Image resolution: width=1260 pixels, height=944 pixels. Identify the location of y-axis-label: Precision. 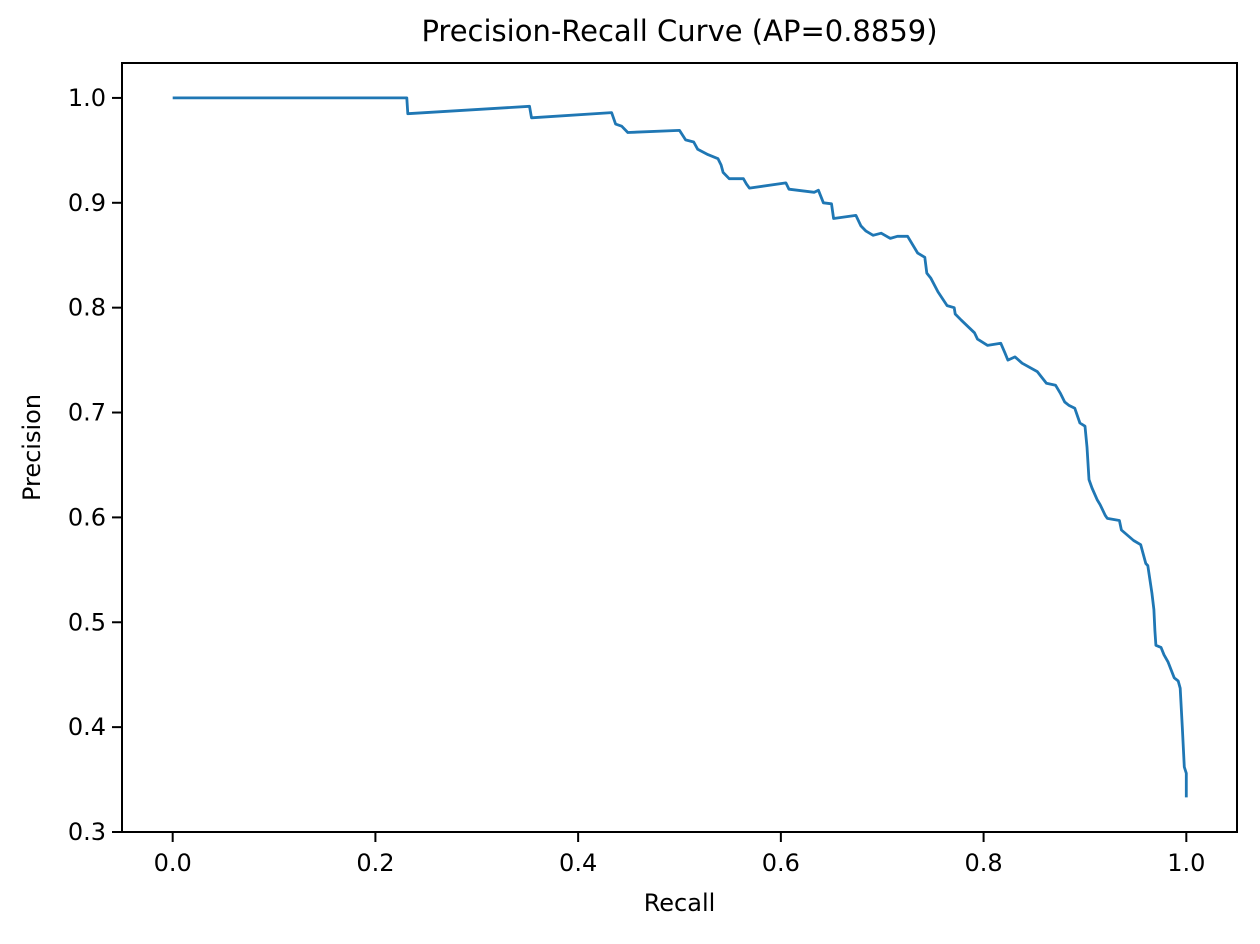
(32, 447).